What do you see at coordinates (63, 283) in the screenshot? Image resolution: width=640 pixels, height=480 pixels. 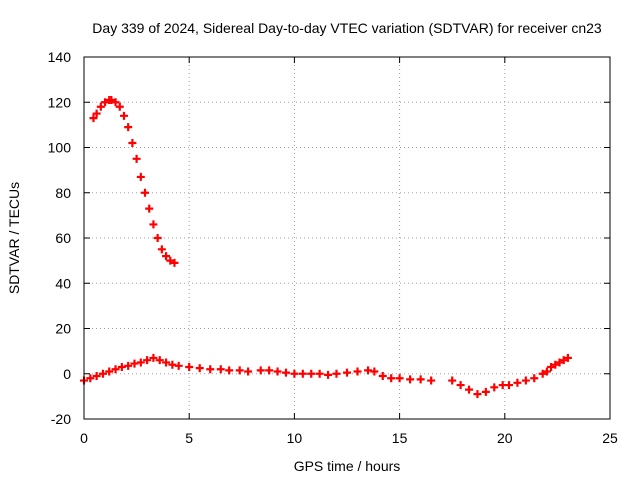 I see `y-tick-label: 40` at bounding box center [63, 283].